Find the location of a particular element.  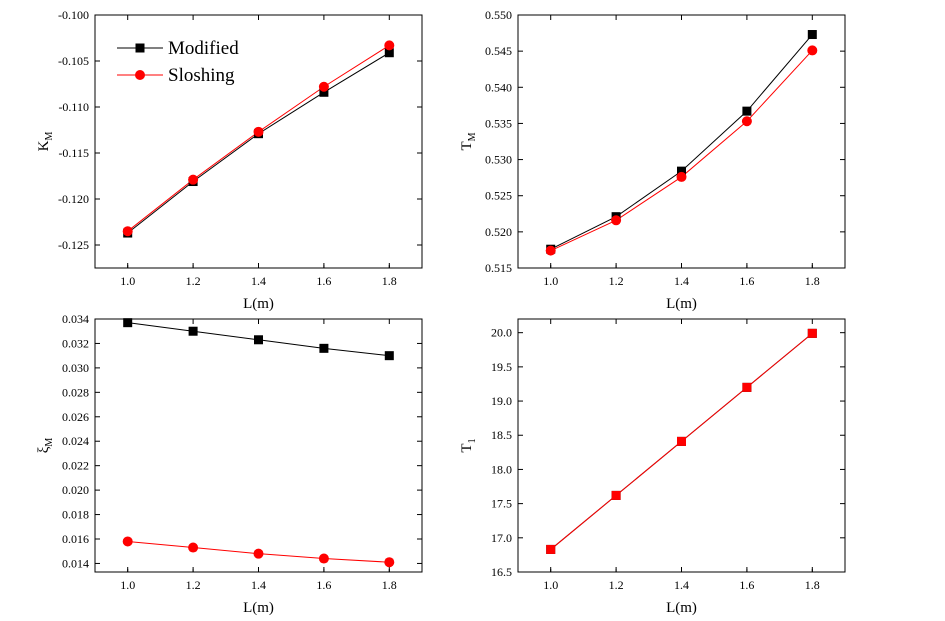

y-tick-label: 0.535 is located at coordinates (498, 123).